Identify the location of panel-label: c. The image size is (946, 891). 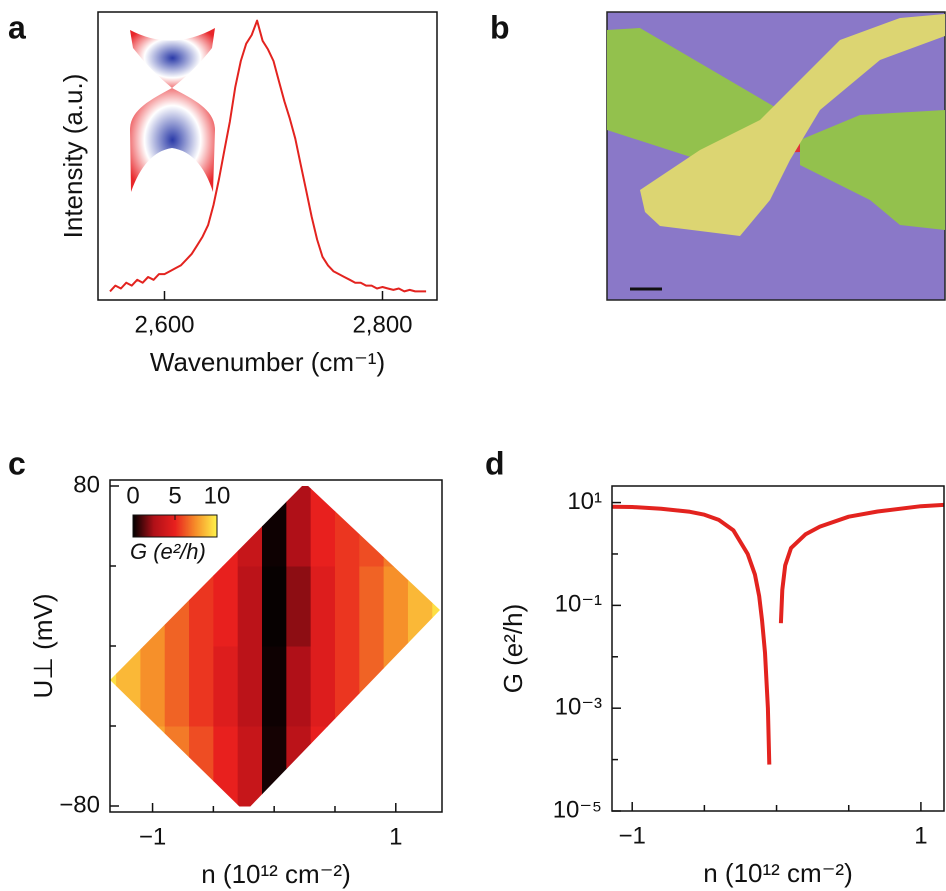
(17, 463).